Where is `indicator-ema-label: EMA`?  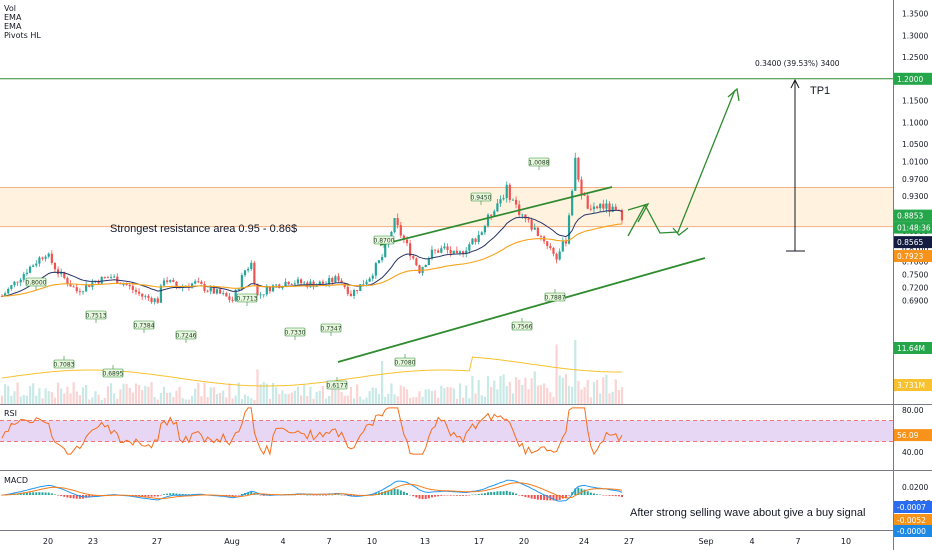
indicator-ema-label: EMA is located at coordinates (13, 17).